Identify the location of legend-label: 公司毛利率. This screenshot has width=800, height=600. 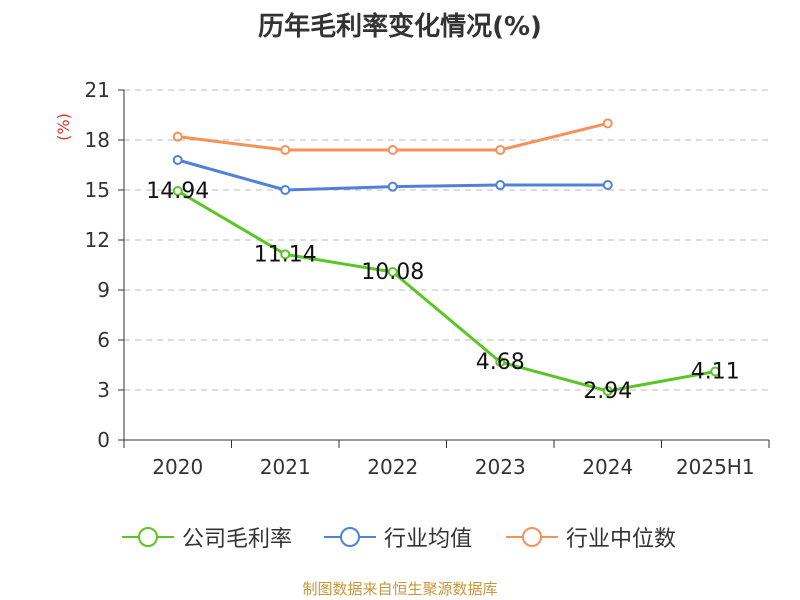
(237, 539).